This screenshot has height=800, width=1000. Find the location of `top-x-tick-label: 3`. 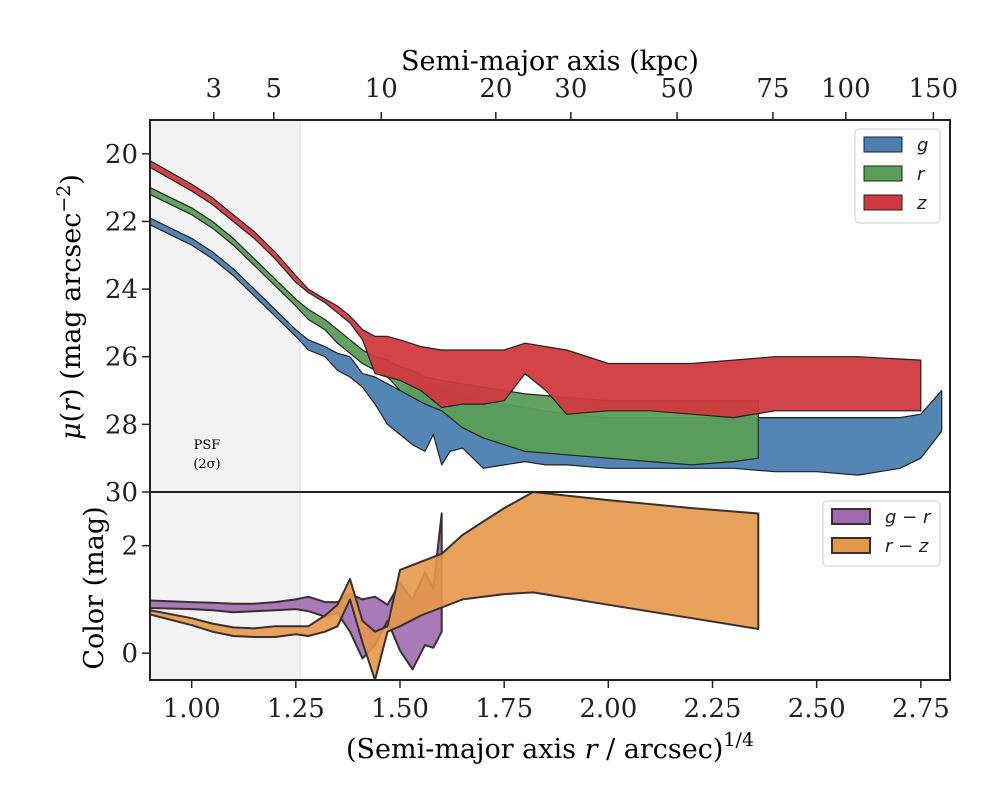

top-x-tick-label: 3 is located at coordinates (213, 89).